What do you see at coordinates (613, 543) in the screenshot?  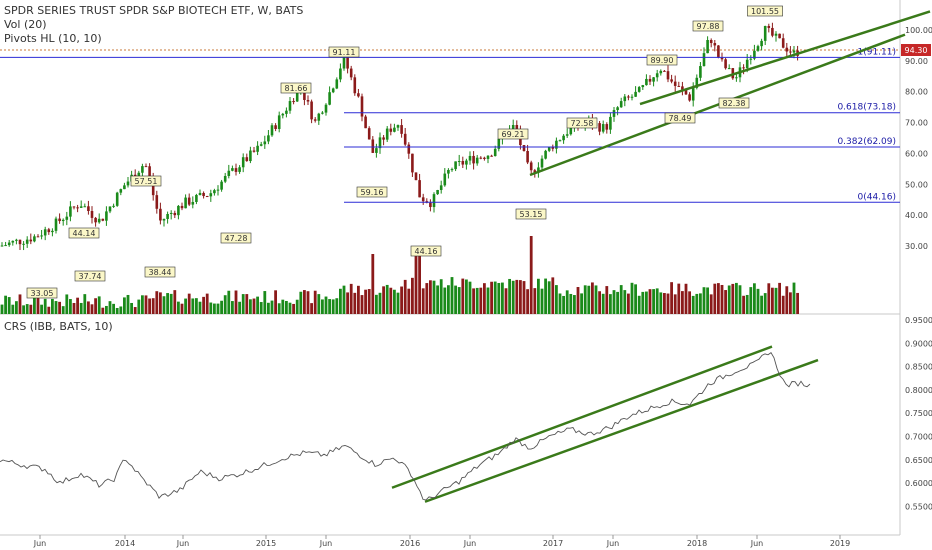 I see `time-tick-label: Jun` at bounding box center [613, 543].